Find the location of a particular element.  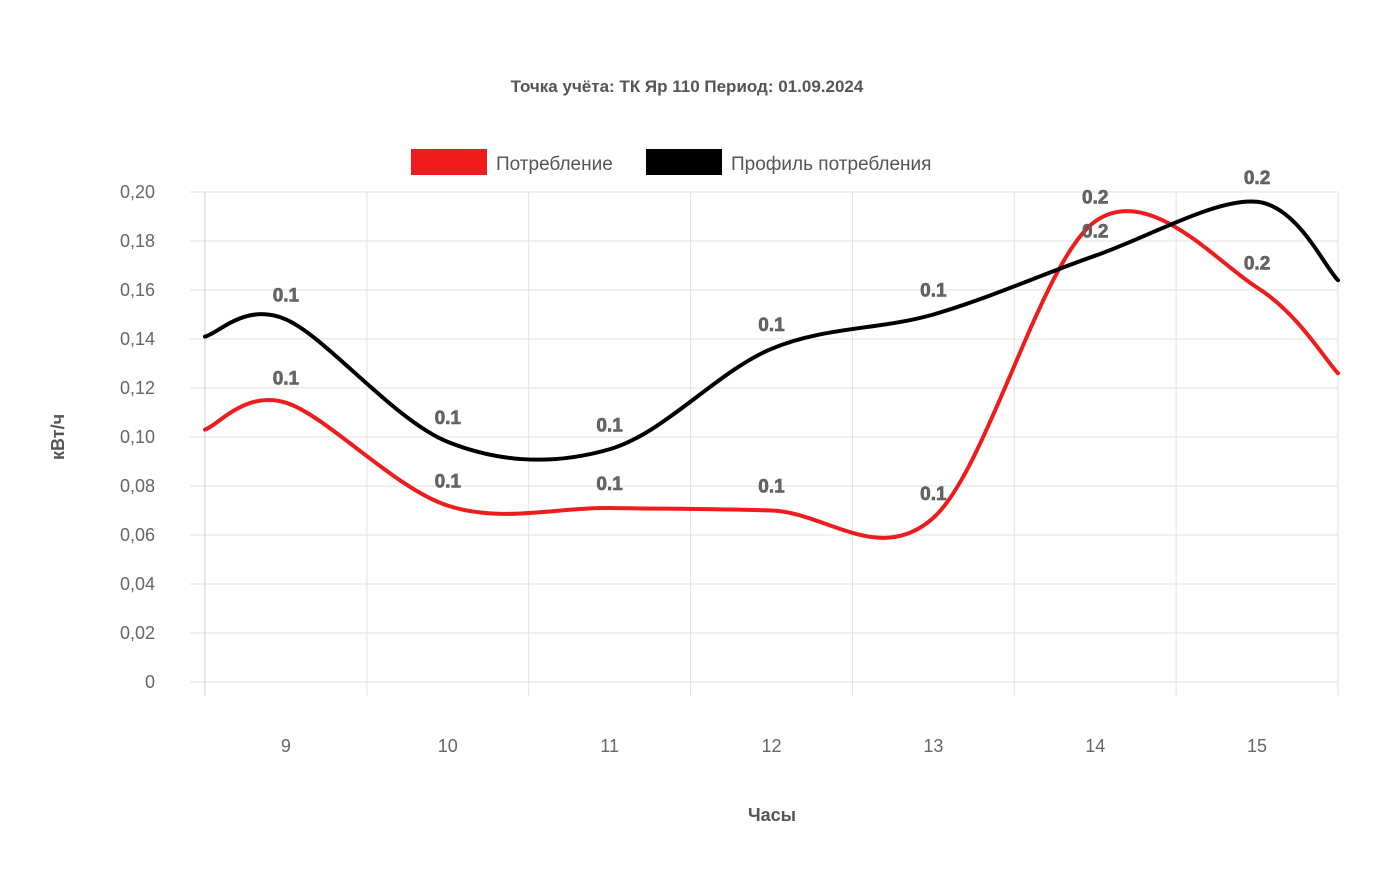

legend: Потребление Профиль потребления is located at coordinates (671, 162).